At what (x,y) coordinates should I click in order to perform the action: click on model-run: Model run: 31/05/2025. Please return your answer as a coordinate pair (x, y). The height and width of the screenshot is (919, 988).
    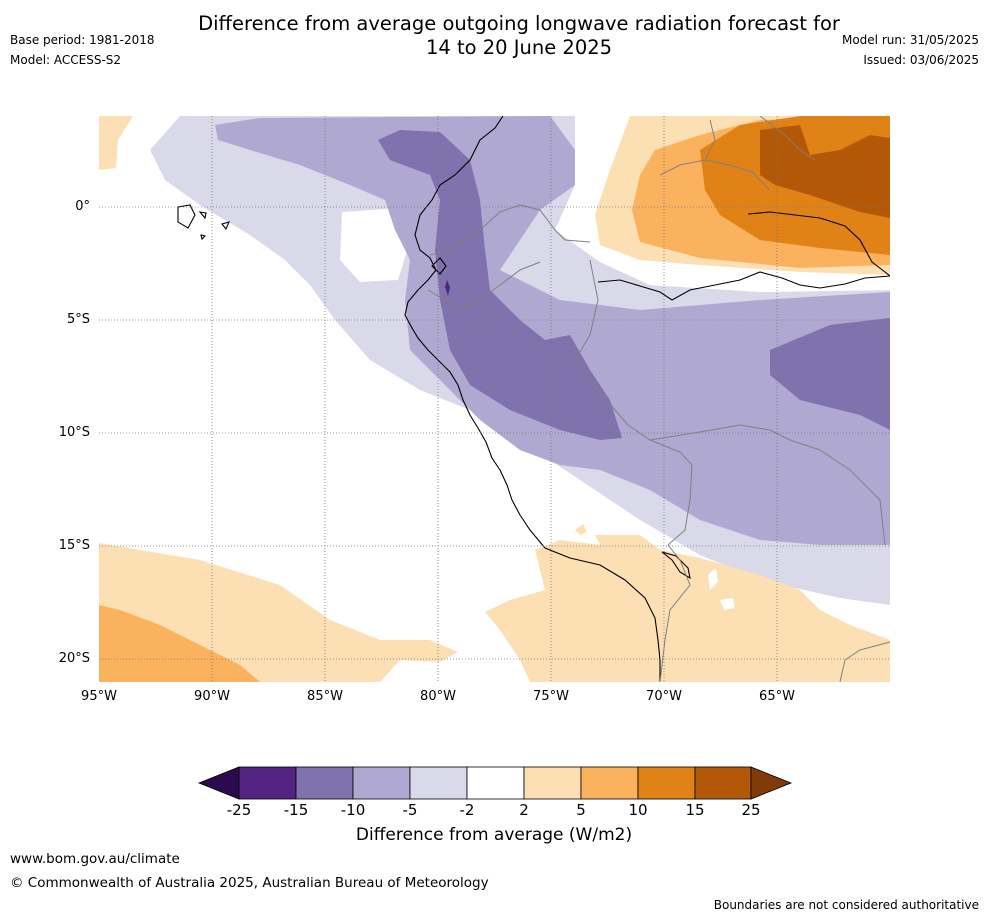
    Looking at the image, I should click on (910, 40).